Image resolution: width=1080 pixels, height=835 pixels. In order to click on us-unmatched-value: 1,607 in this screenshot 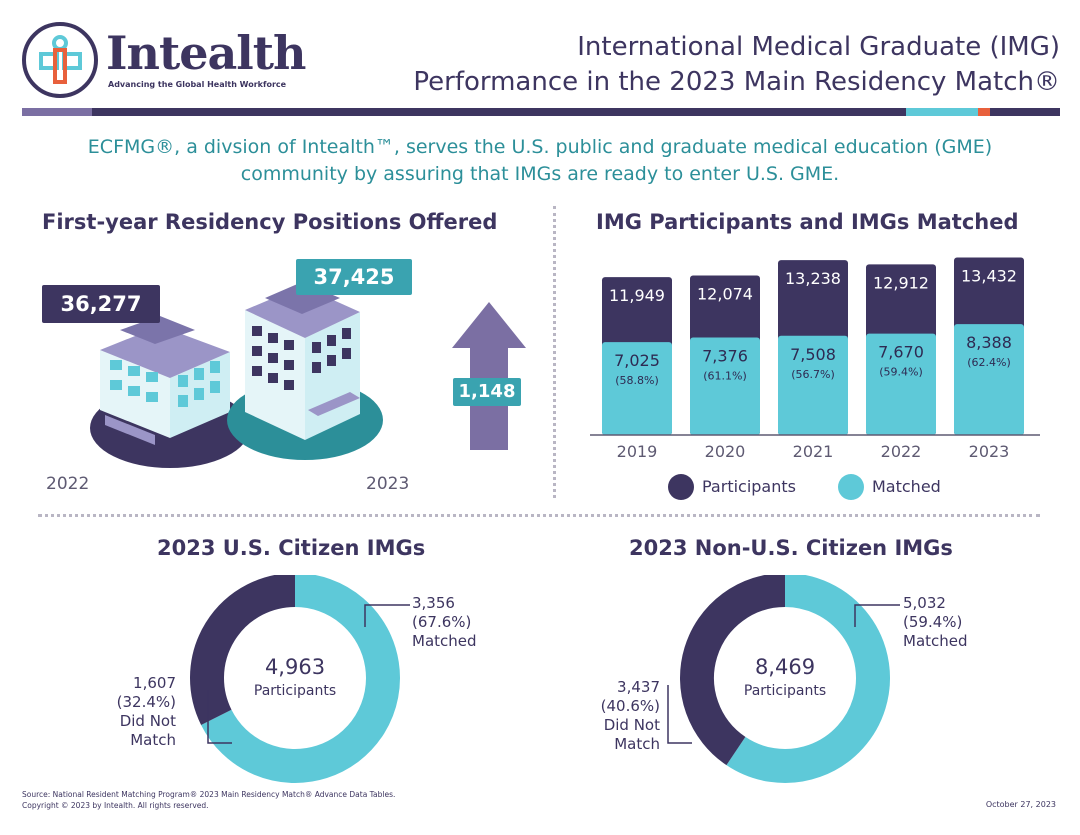, I will do `click(154, 683)`.